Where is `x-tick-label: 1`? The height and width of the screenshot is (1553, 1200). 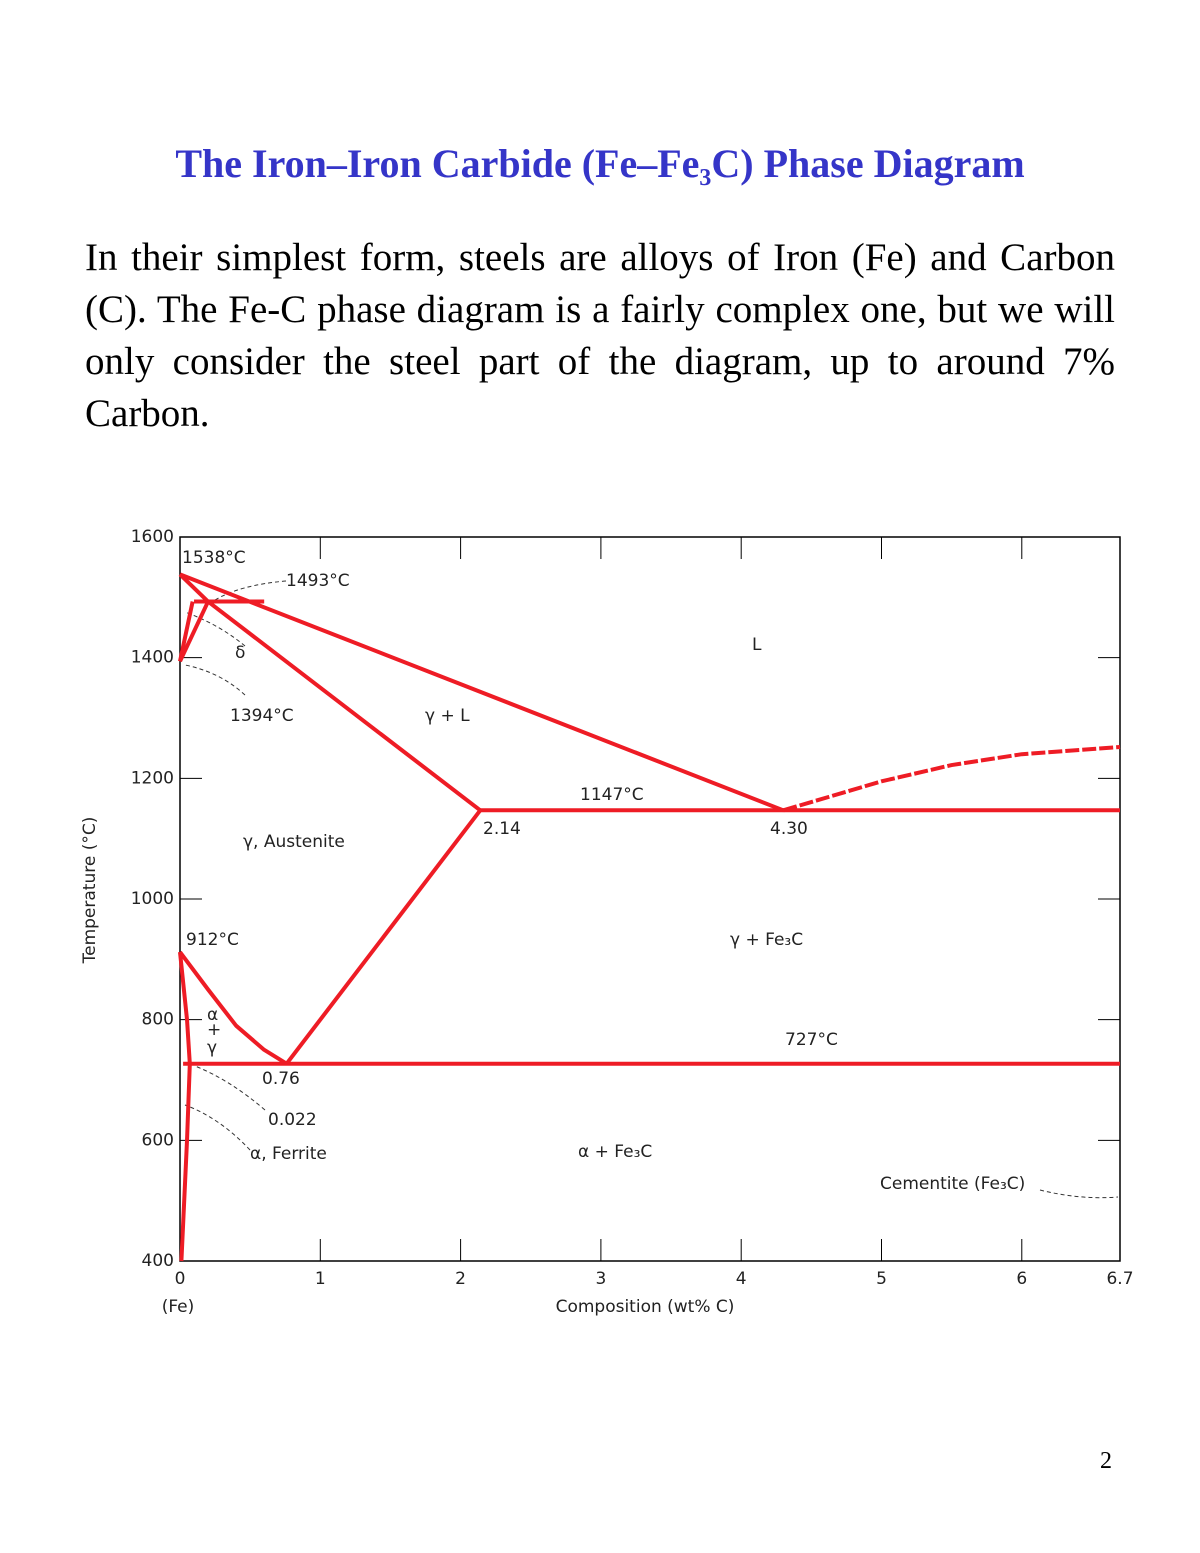 x-tick-label: 1 is located at coordinates (320, 1279).